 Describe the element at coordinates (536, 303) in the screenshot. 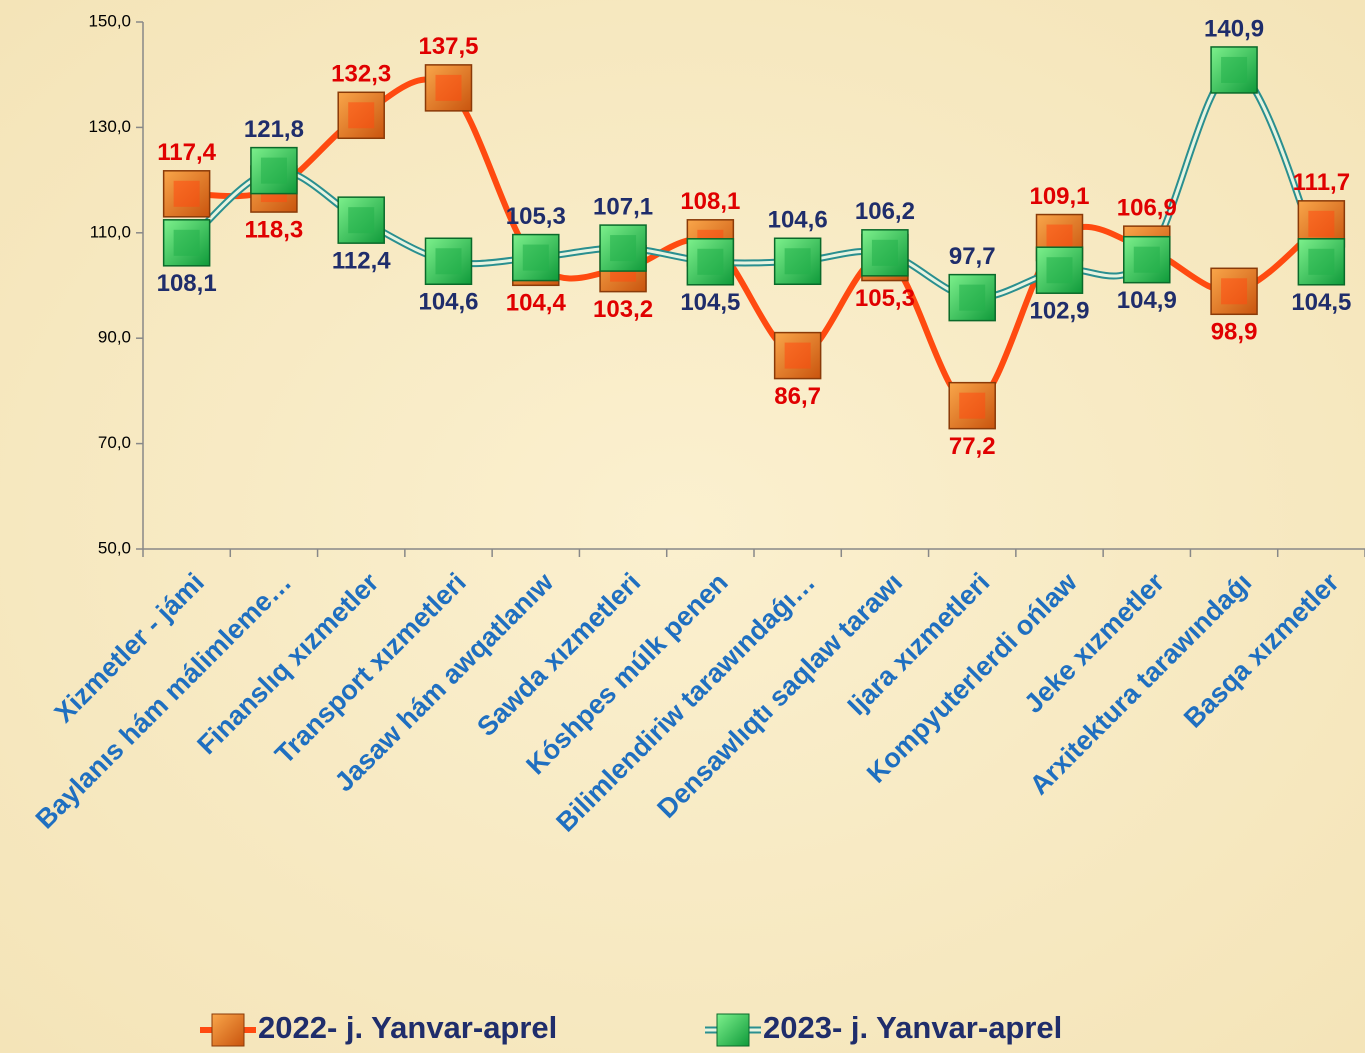

I see `data-label: 104,4` at that location.